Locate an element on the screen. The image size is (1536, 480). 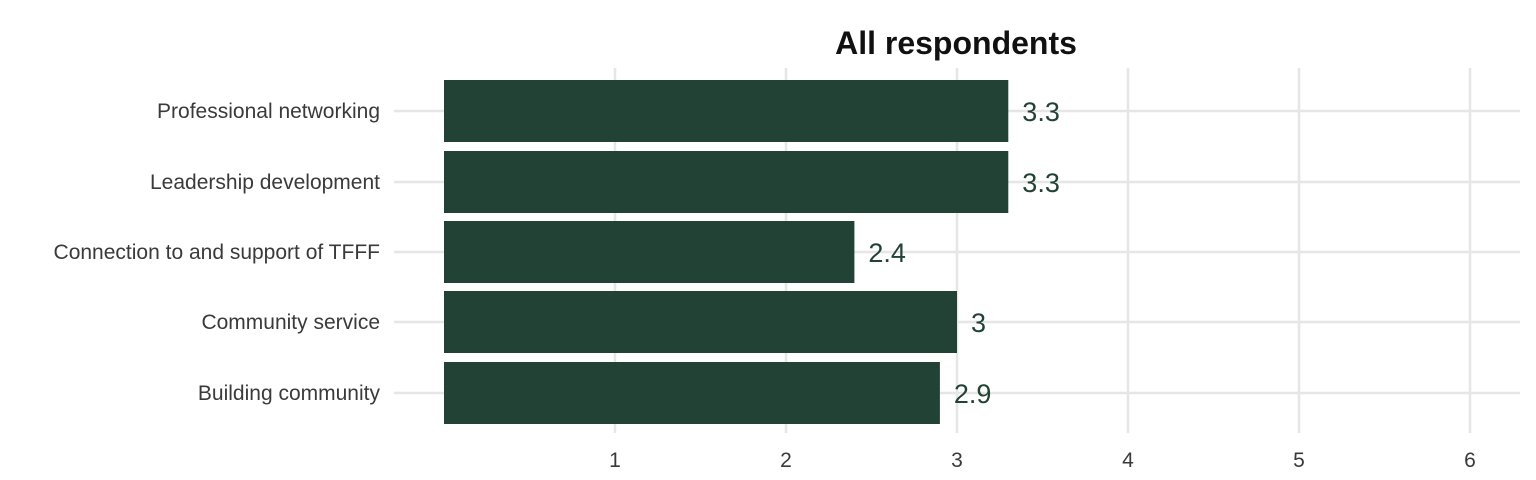
category-label: Community service is located at coordinates (290, 322).